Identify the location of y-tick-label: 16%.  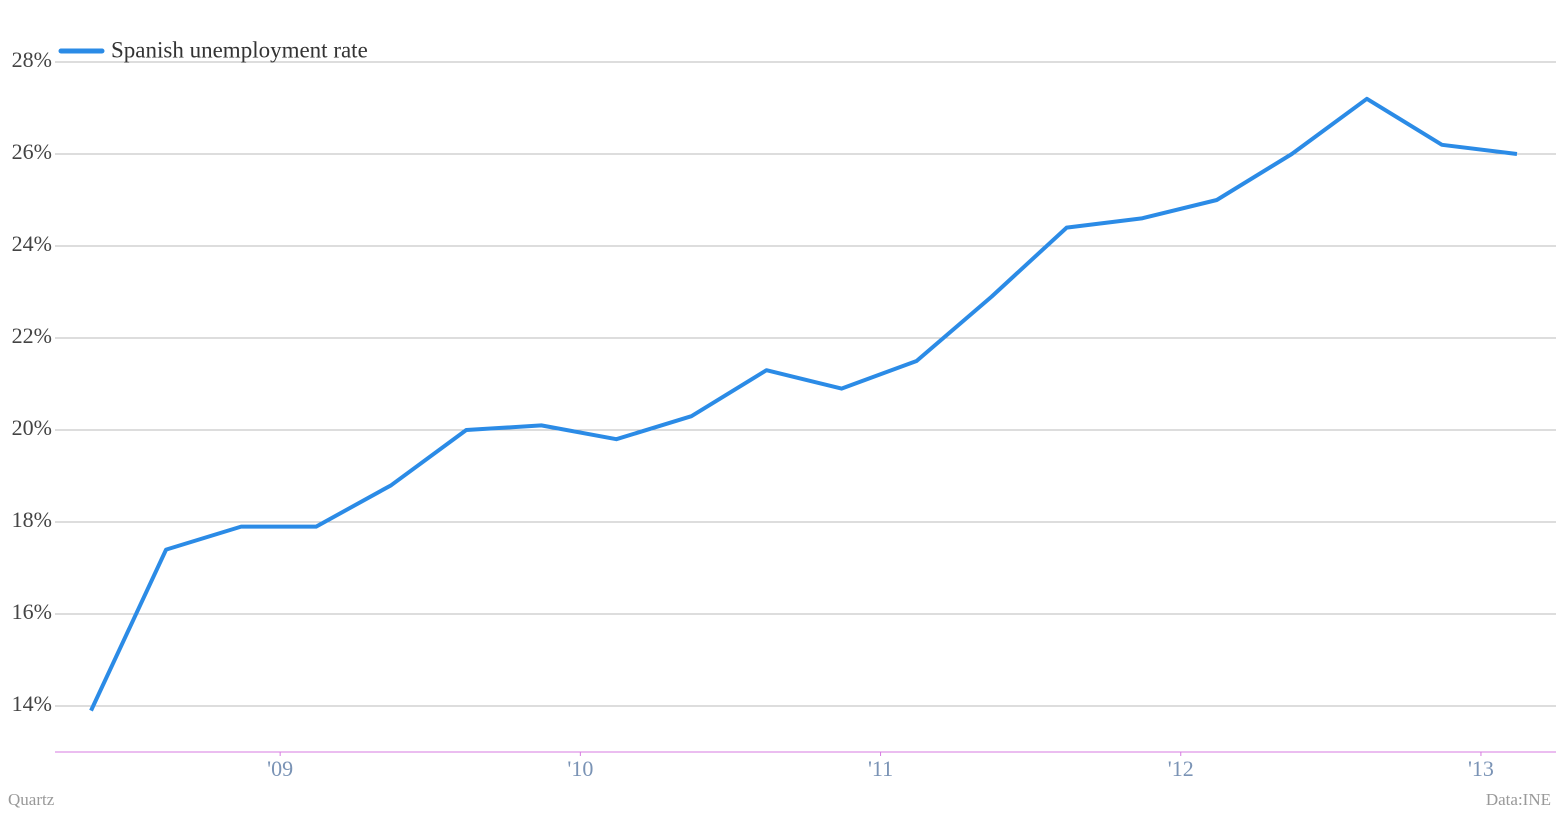
(32, 611).